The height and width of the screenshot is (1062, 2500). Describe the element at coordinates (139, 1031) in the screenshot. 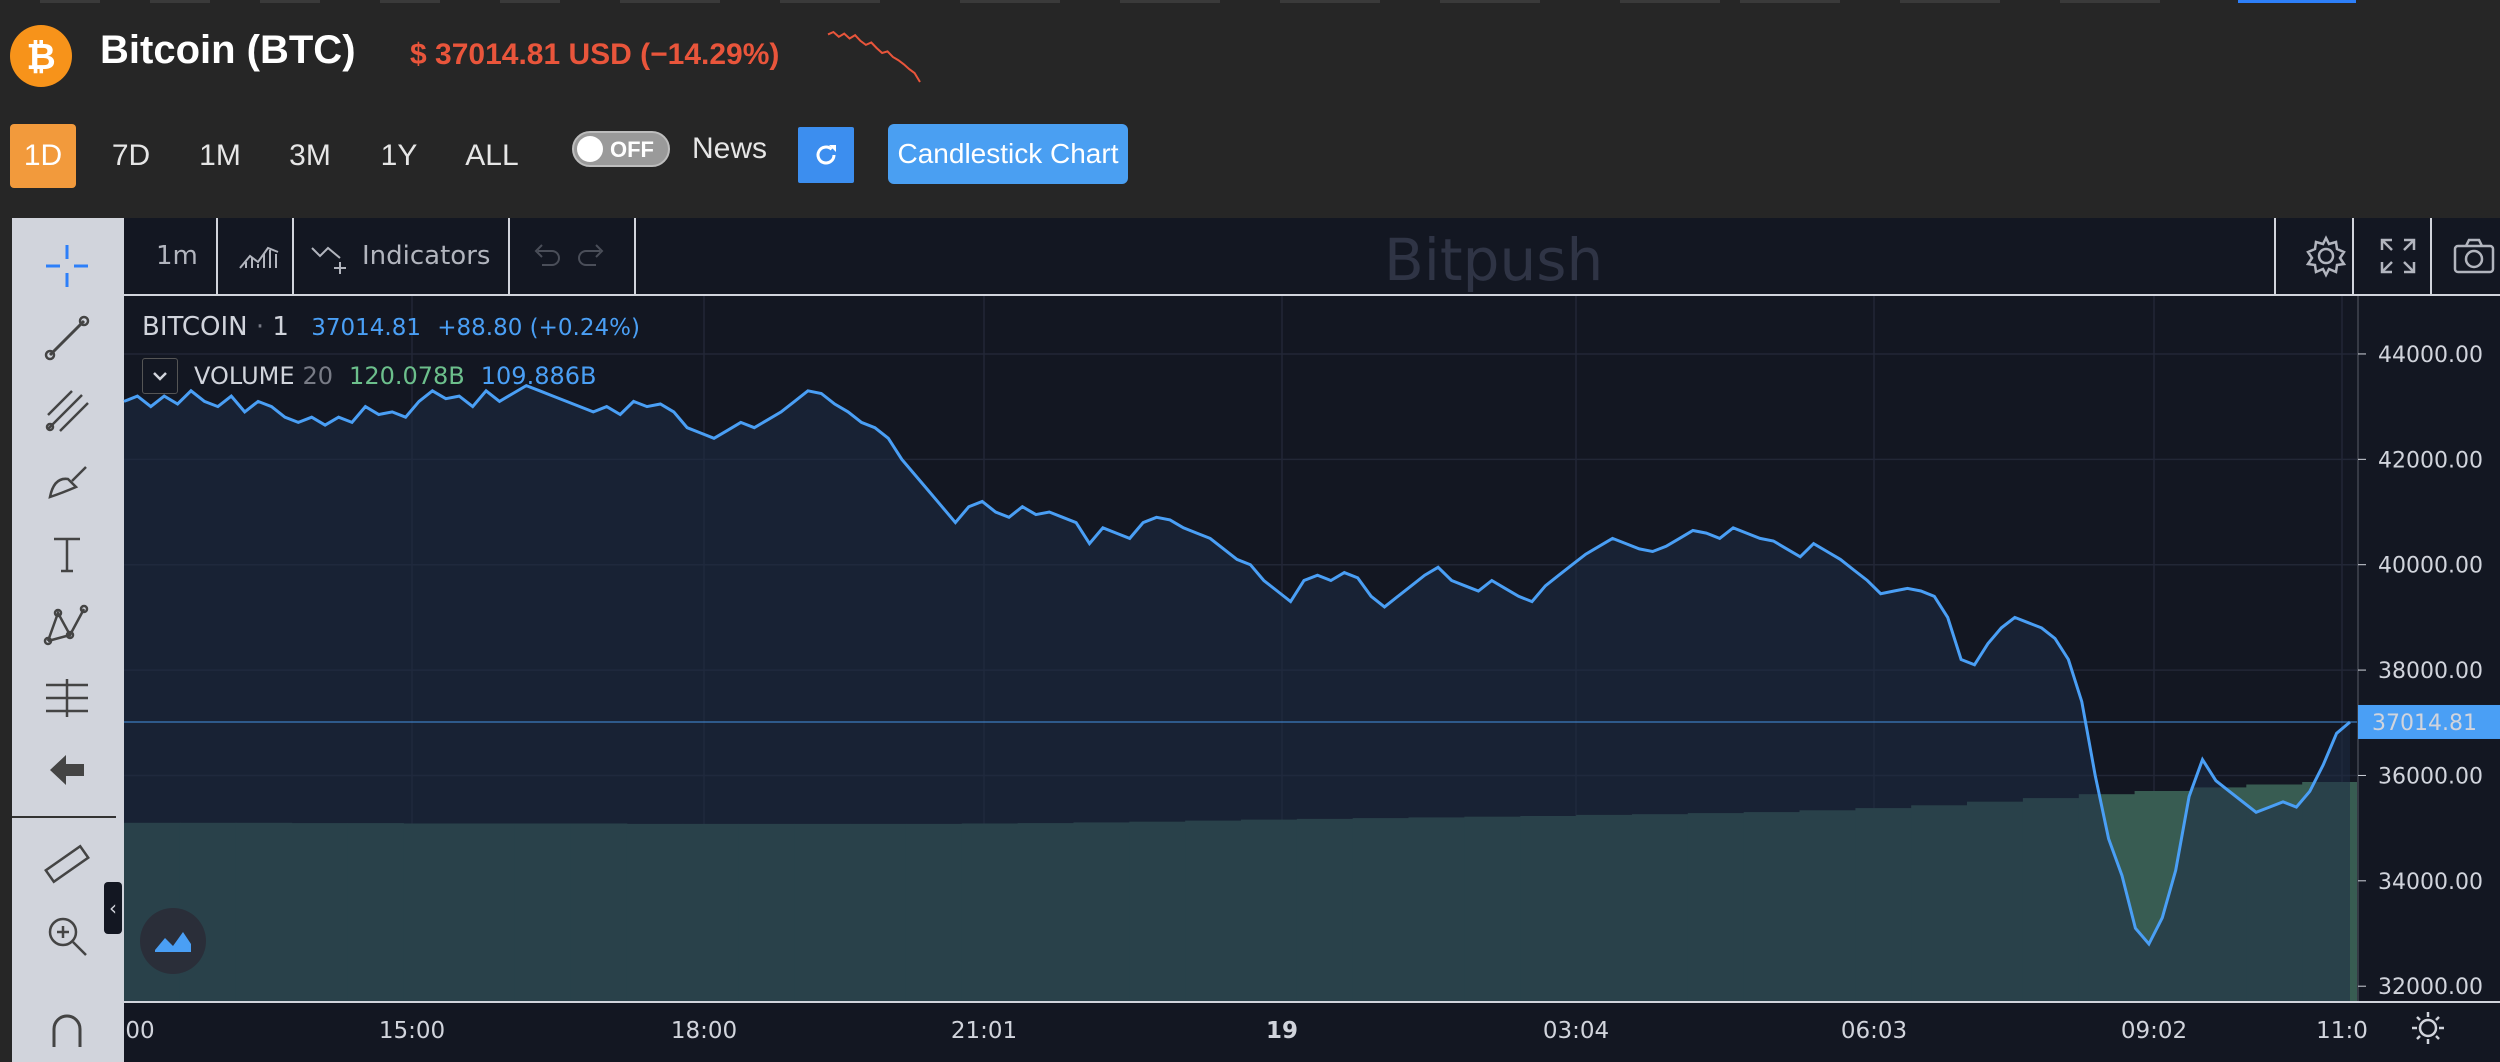

I see `x-tick-label: 00` at that location.